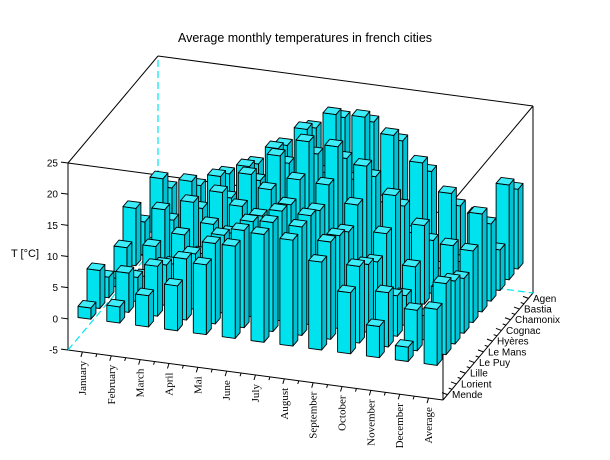 This screenshot has height=460, width=610. Describe the element at coordinates (507, 352) in the screenshot. I see `y-tick-label: Le Mans` at that location.